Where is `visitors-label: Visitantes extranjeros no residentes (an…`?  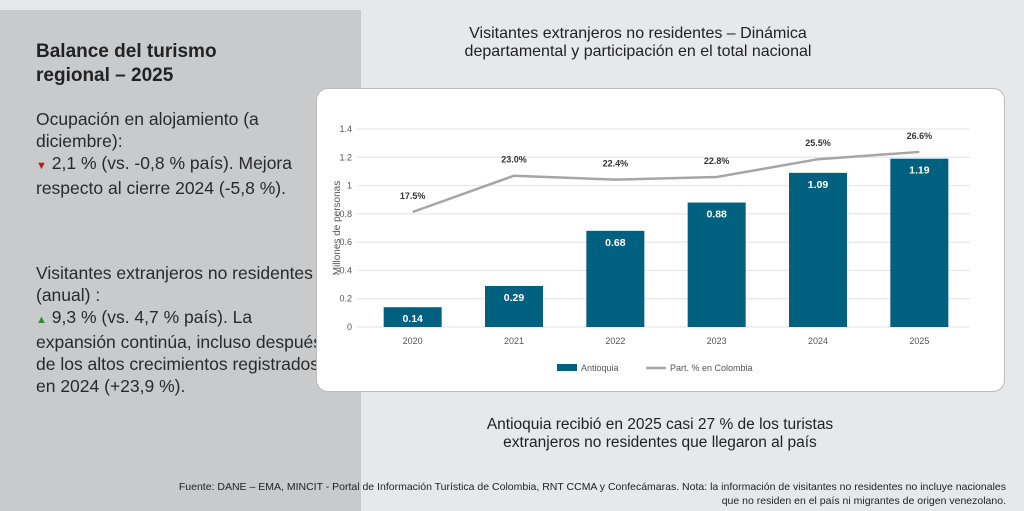 visitors-label: Visitantes extranjeros no residentes (an… is located at coordinates (174, 284).